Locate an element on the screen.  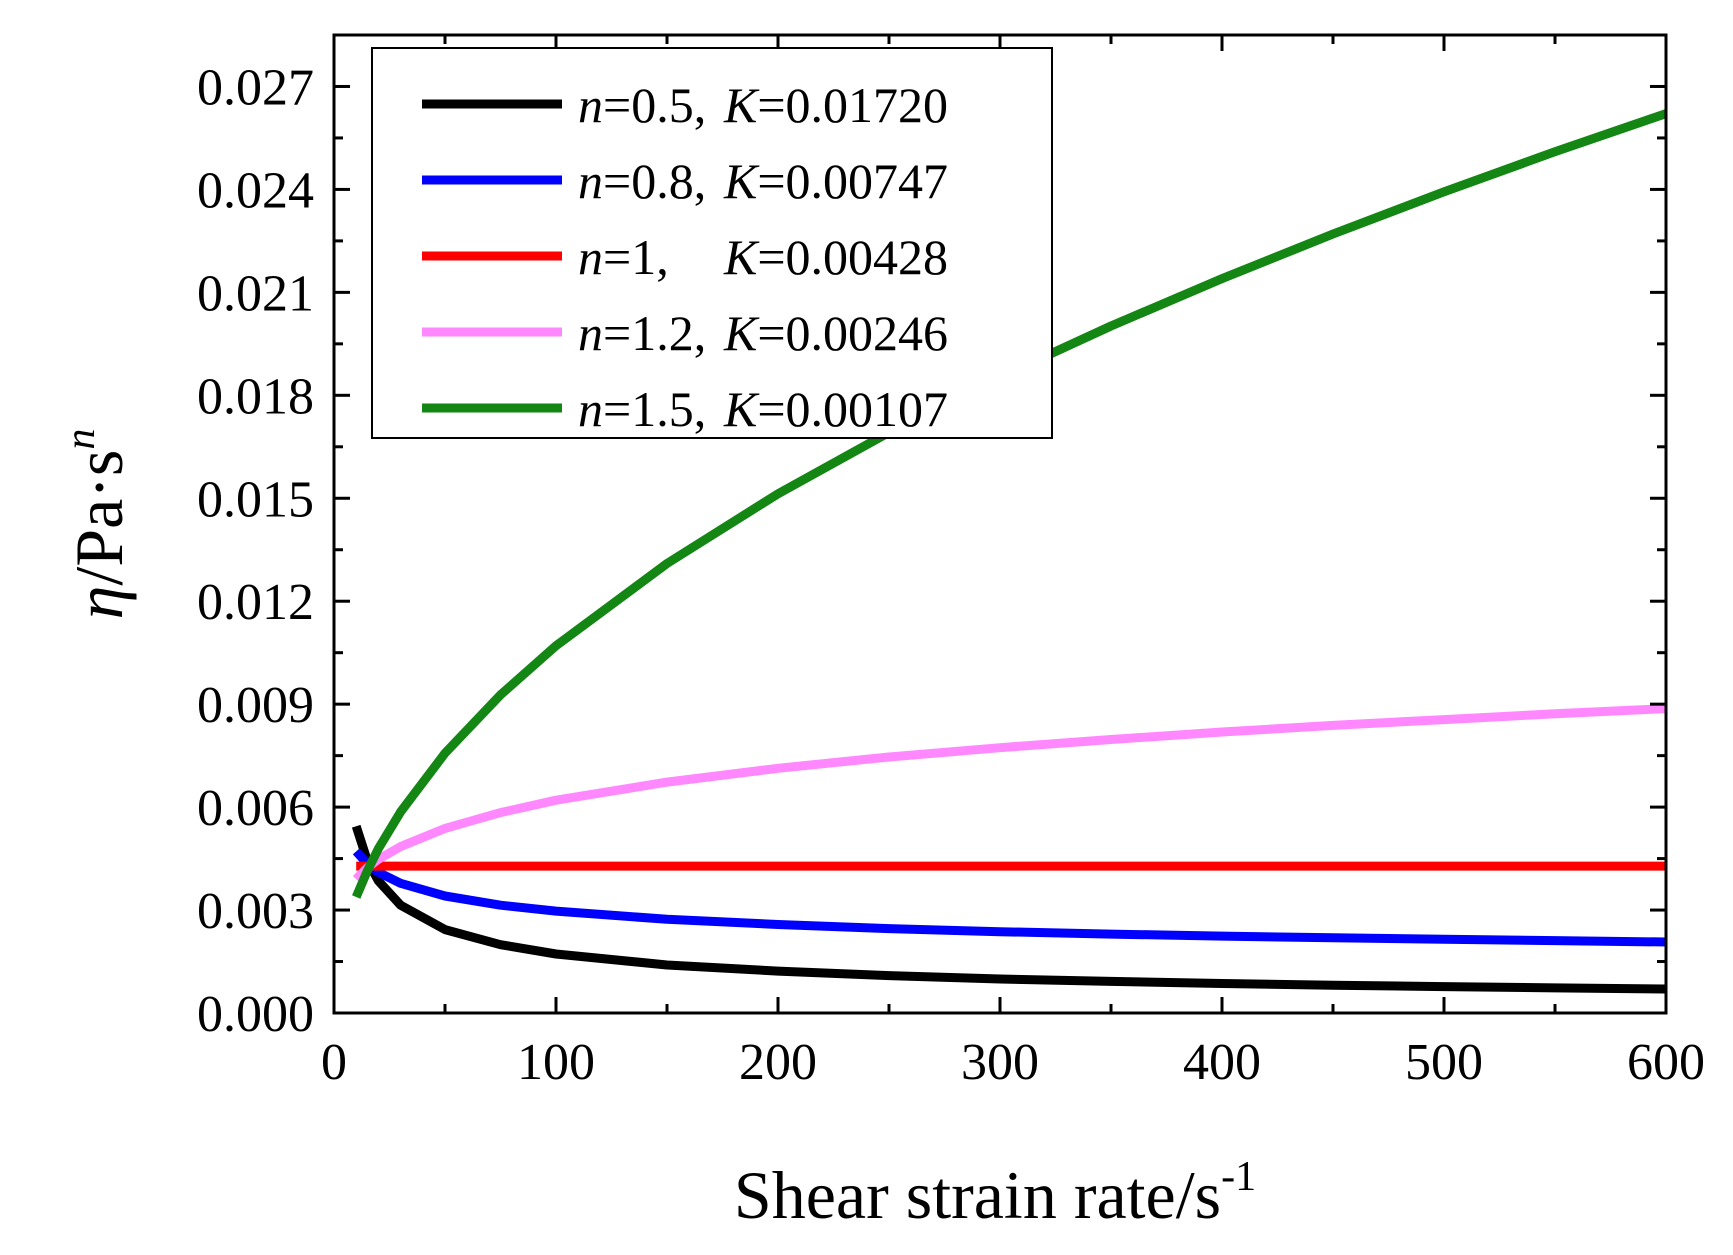
legend-label-2: n=0.8, K=0.00747 is located at coordinates (763, 181).